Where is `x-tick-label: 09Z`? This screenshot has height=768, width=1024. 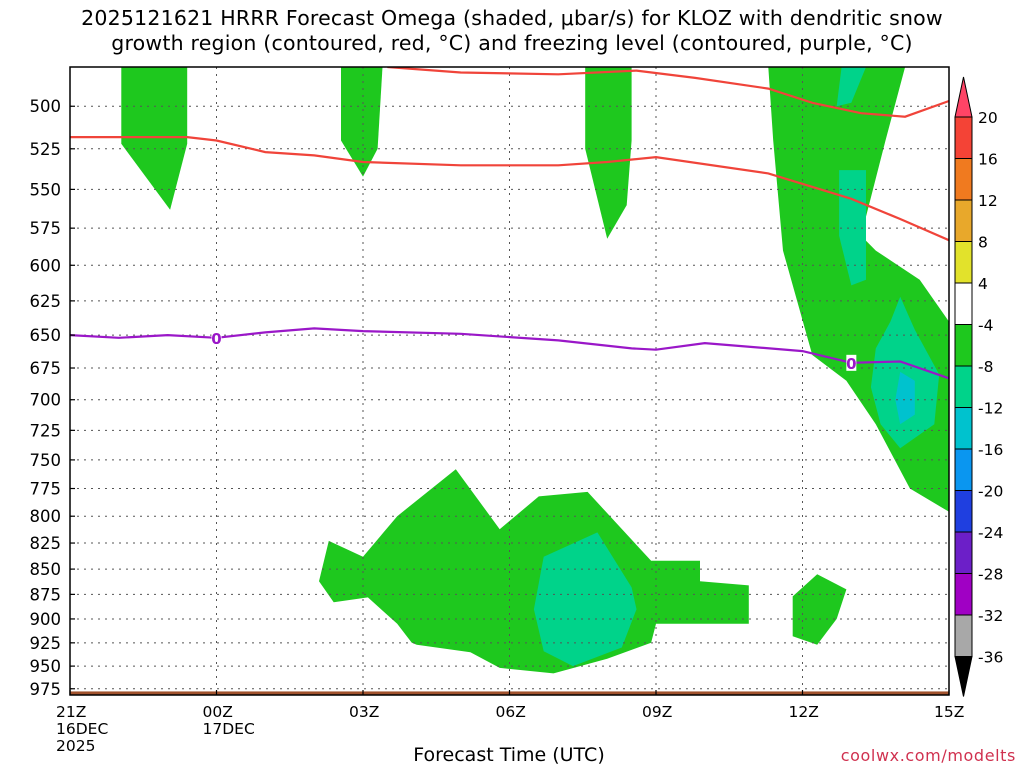 x-tick-label: 09Z is located at coordinates (657, 712).